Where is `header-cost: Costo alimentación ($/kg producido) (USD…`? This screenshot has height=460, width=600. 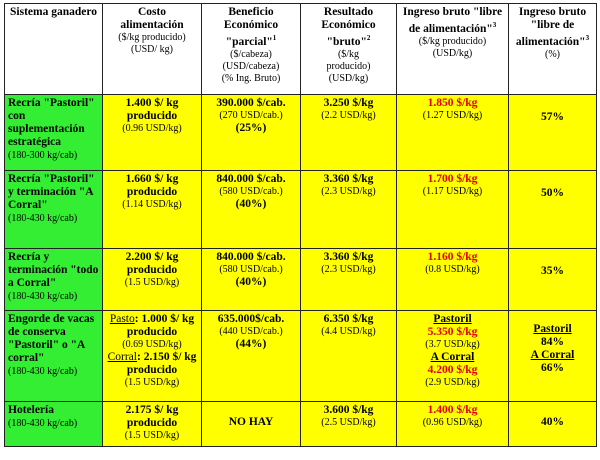 header-cost: Costo alimentación ($/kg producido) (USD… is located at coordinates (152, 49).